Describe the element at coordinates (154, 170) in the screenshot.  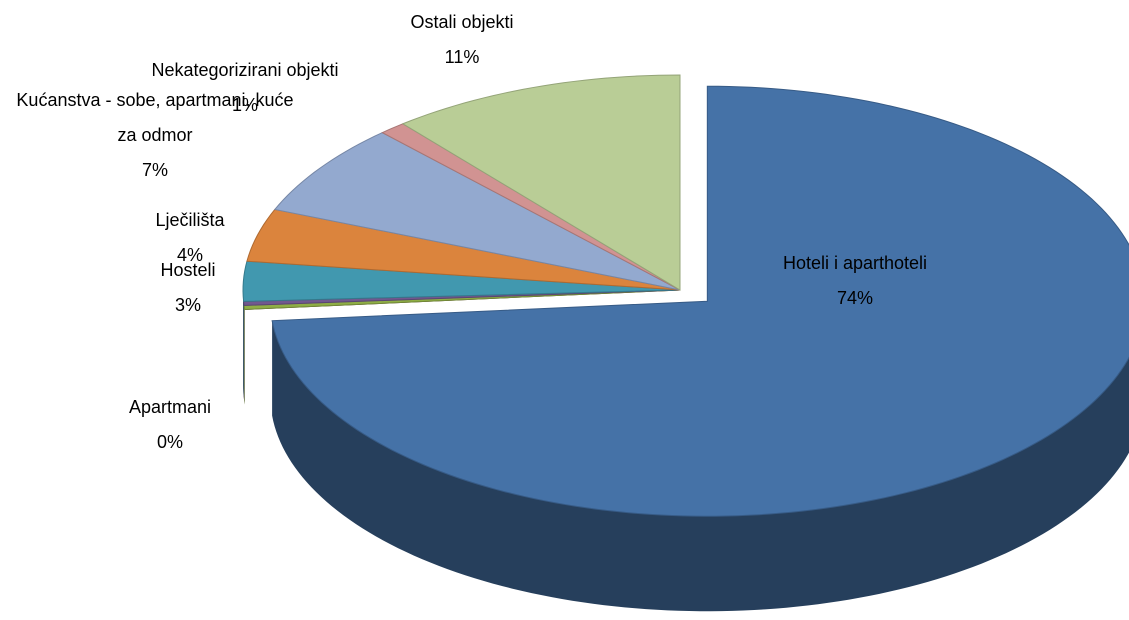
I see `slice-value: 7%` at that location.